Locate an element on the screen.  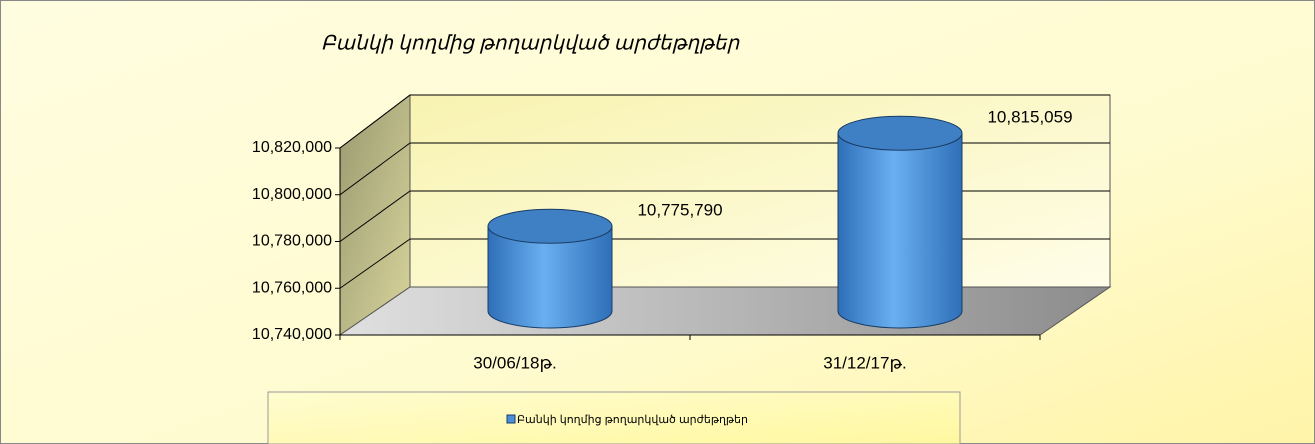
legend-label: Բանկի կողմից թողարկված արժեթղթեր is located at coordinates (632, 420).